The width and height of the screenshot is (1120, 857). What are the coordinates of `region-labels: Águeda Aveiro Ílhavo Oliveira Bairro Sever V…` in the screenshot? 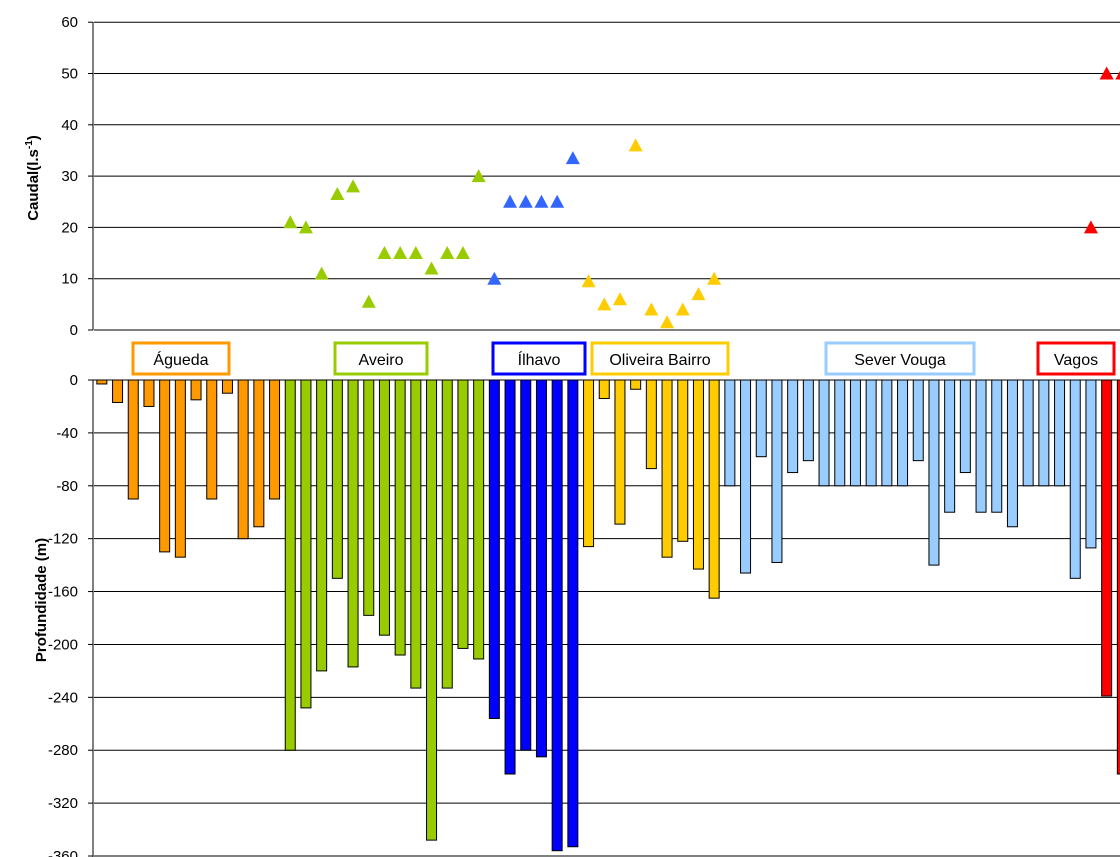 It's located at (623, 358).